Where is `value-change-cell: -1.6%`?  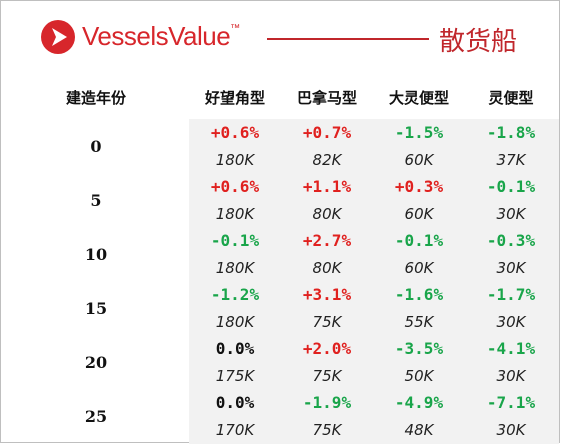
value-change-cell: -1.6% is located at coordinates (419, 294).